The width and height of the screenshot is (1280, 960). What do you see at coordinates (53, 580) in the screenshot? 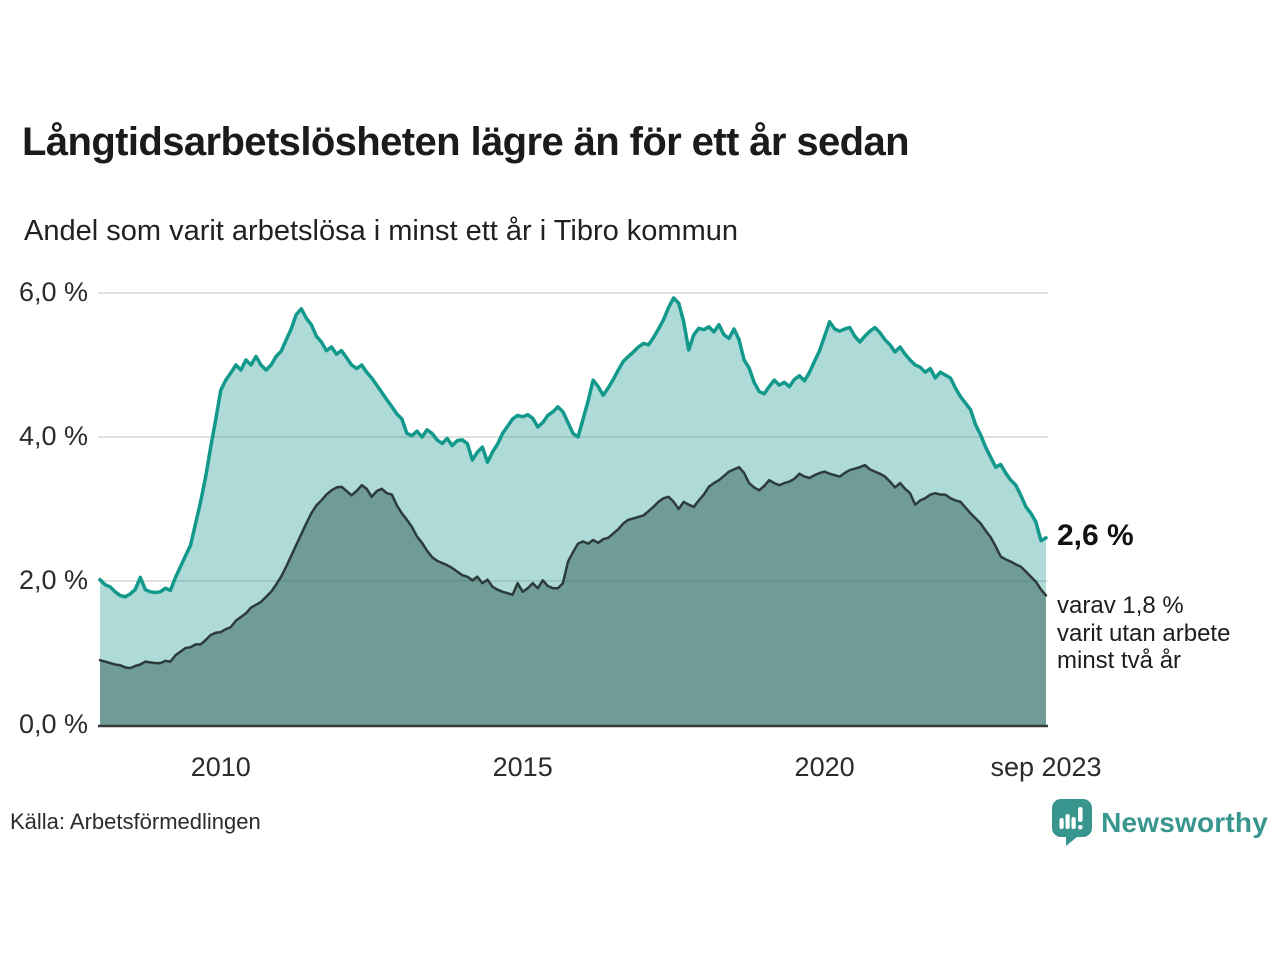
I see `y-tick-2: 2,0 %` at bounding box center [53, 580].